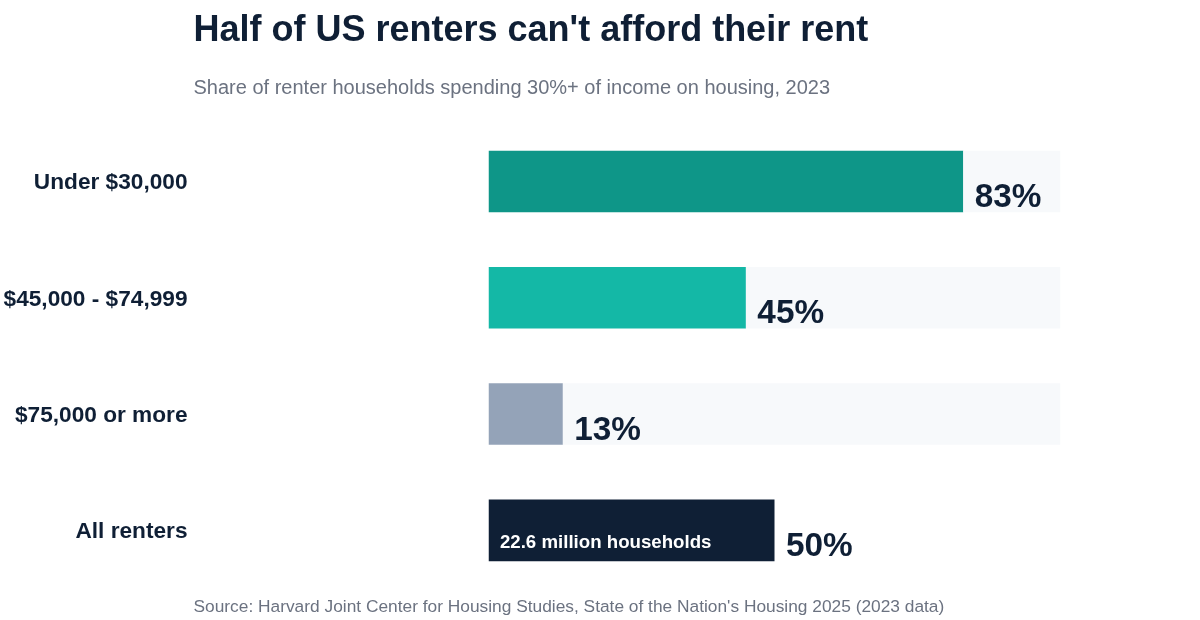 The image size is (1200, 620). Describe the element at coordinates (131, 530) in the screenshot. I see `y-tick-label: All renters` at that location.